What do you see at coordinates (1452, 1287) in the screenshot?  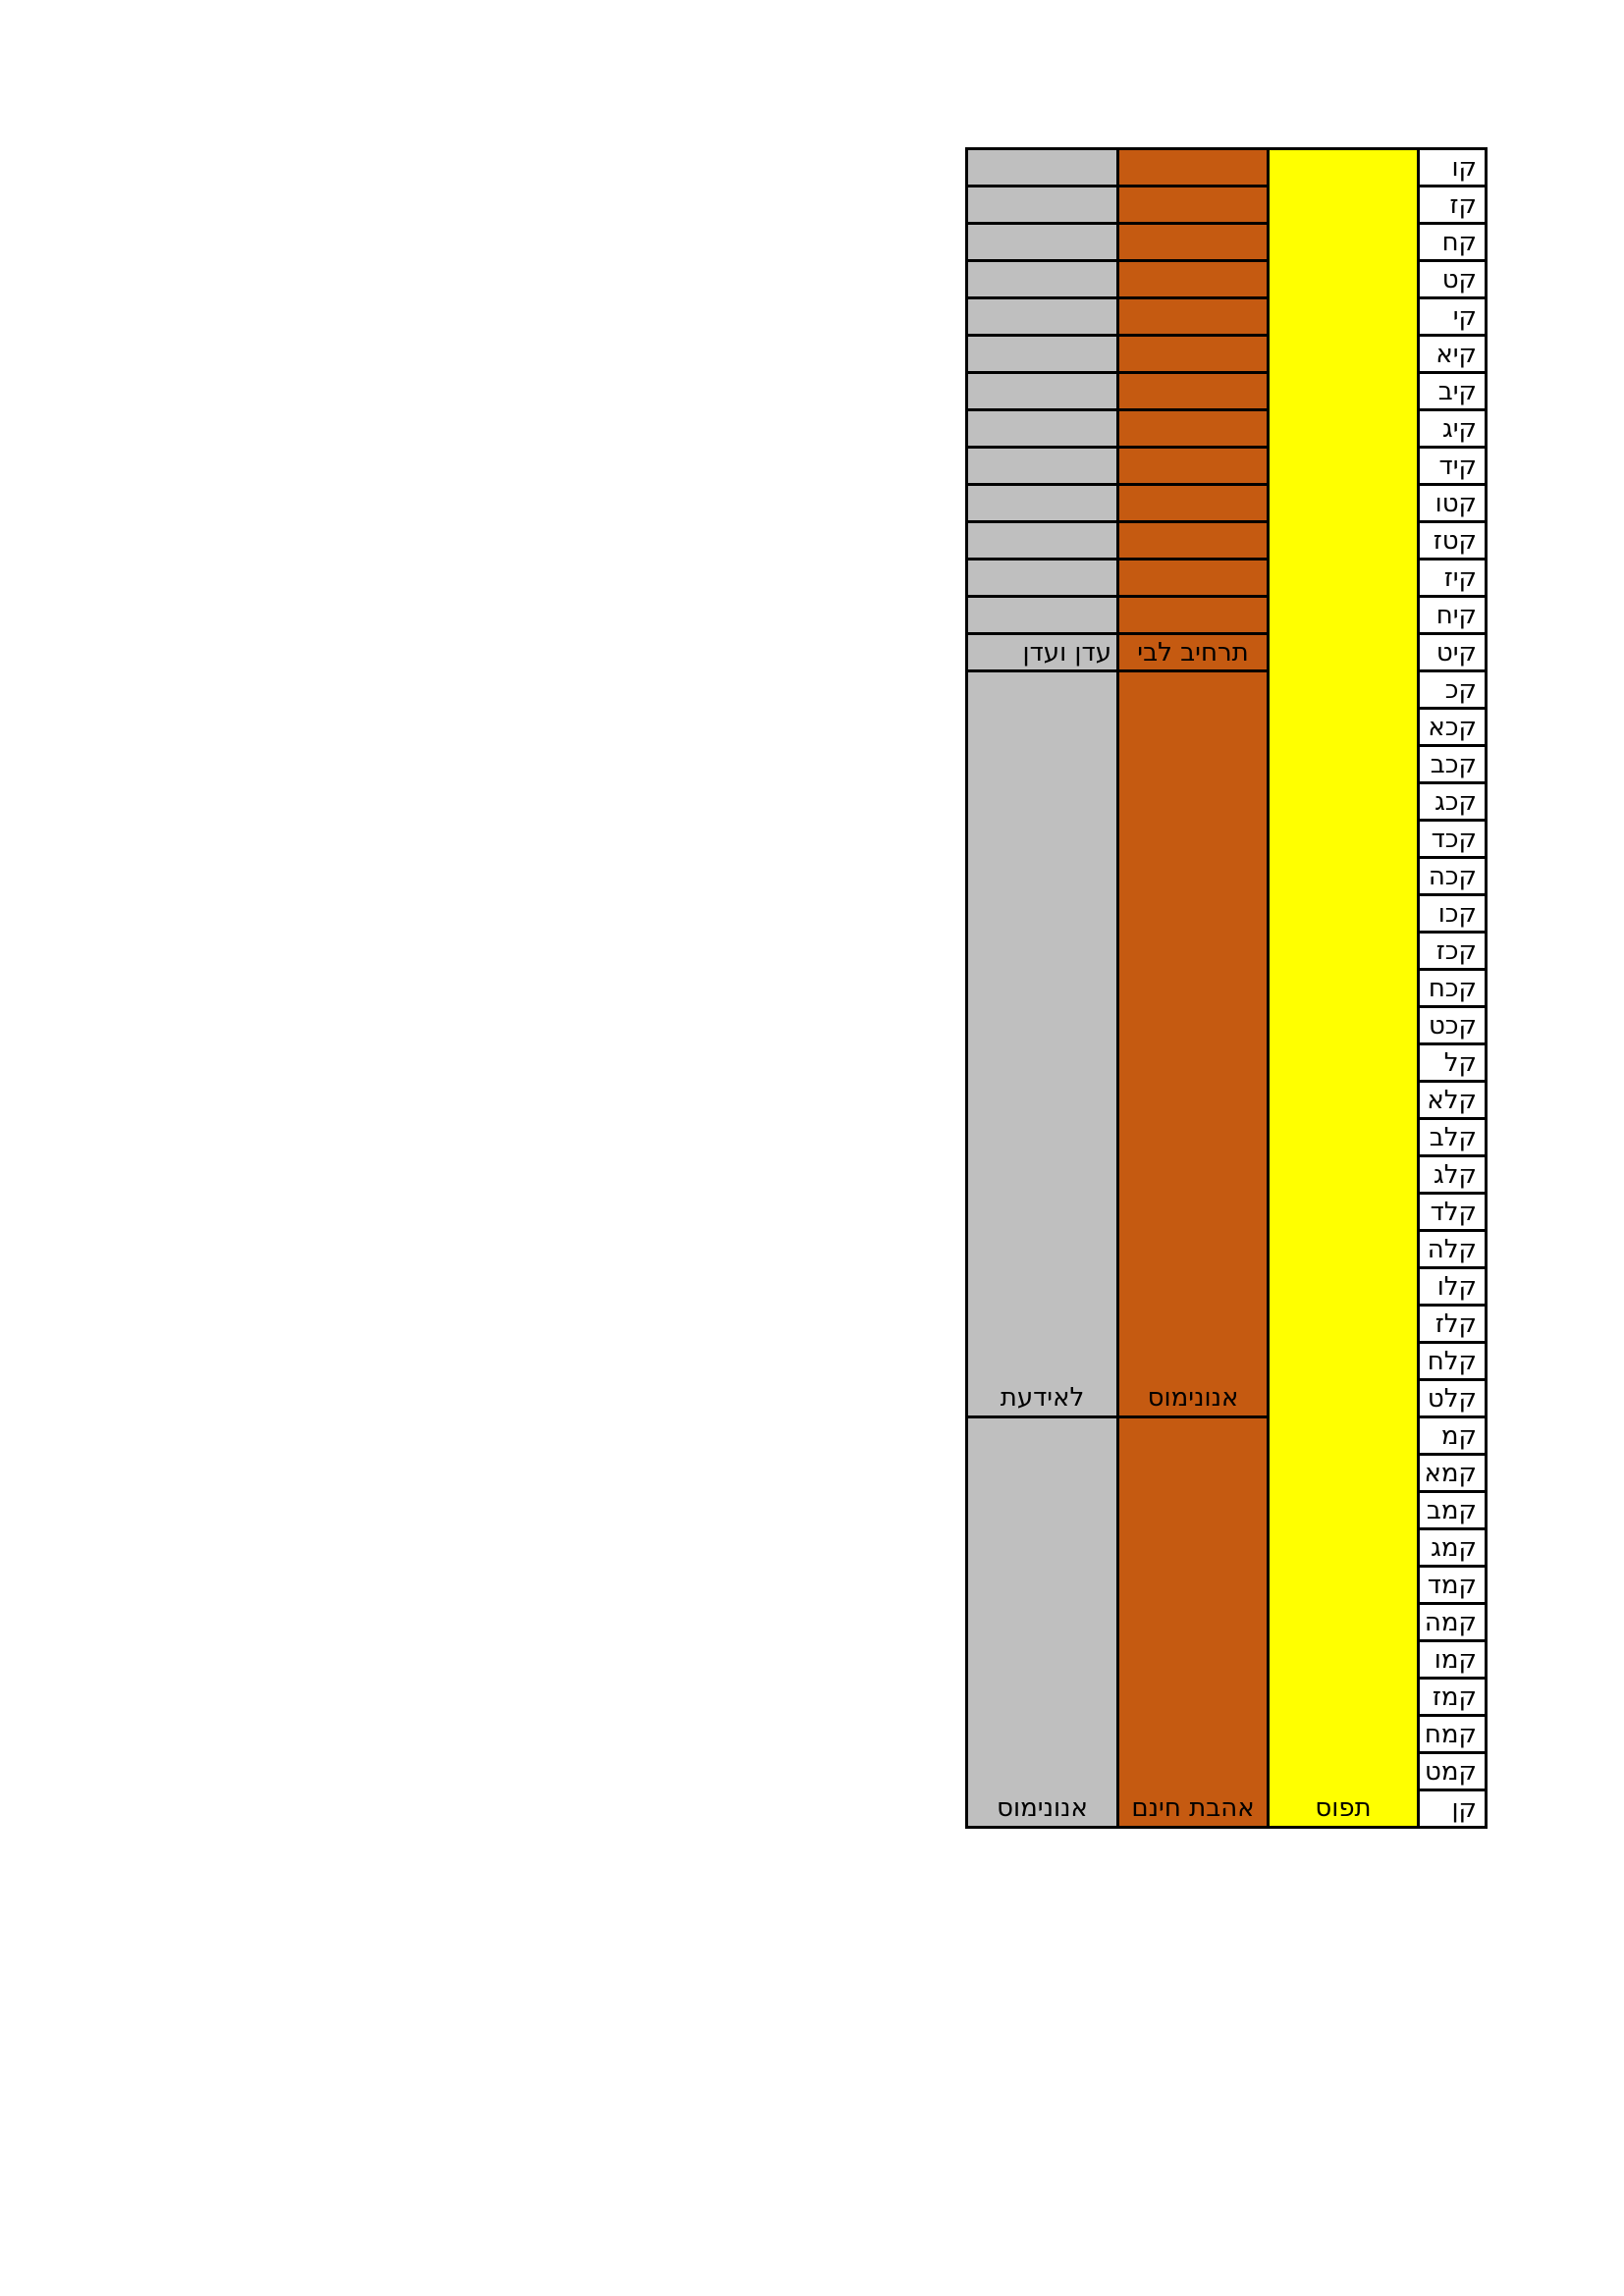 I see `psalm-number-cell: קלו` at bounding box center [1452, 1287].